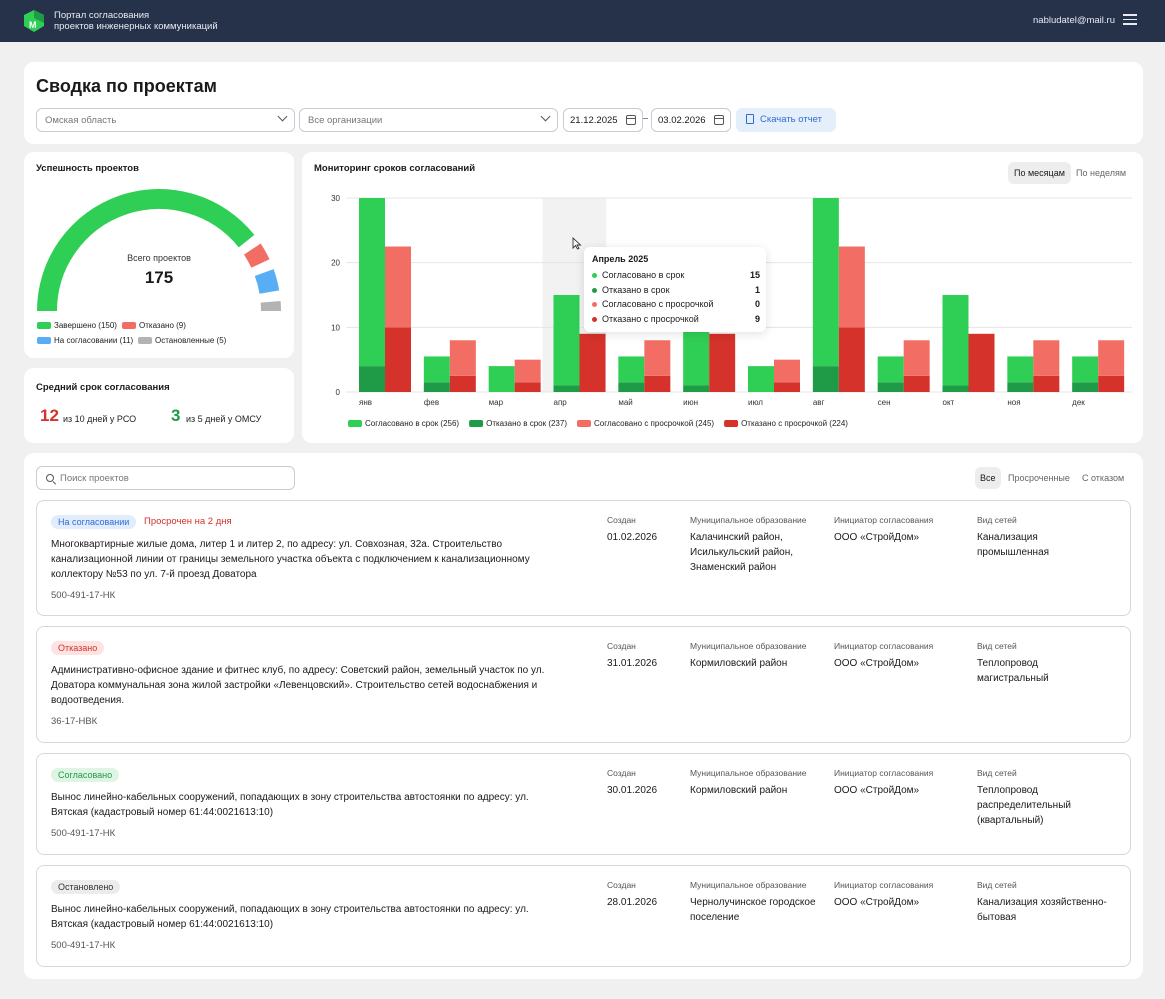 The image size is (1165, 999). Describe the element at coordinates (748, 885) in the screenshot. I see `municipality-header: Муниципальное образование` at that location.